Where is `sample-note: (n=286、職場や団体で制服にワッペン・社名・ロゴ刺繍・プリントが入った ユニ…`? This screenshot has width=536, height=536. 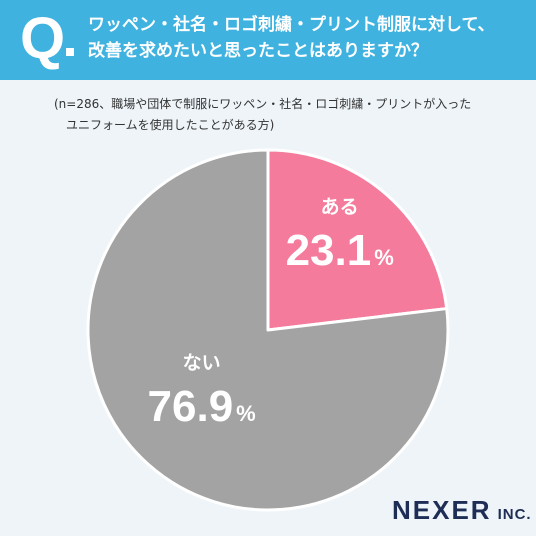 sample-note: (n=286、職場や団体で制服にワッペン・社名・ロゴ刺繍・プリントが入った ユニ… is located at coordinates (289, 115).